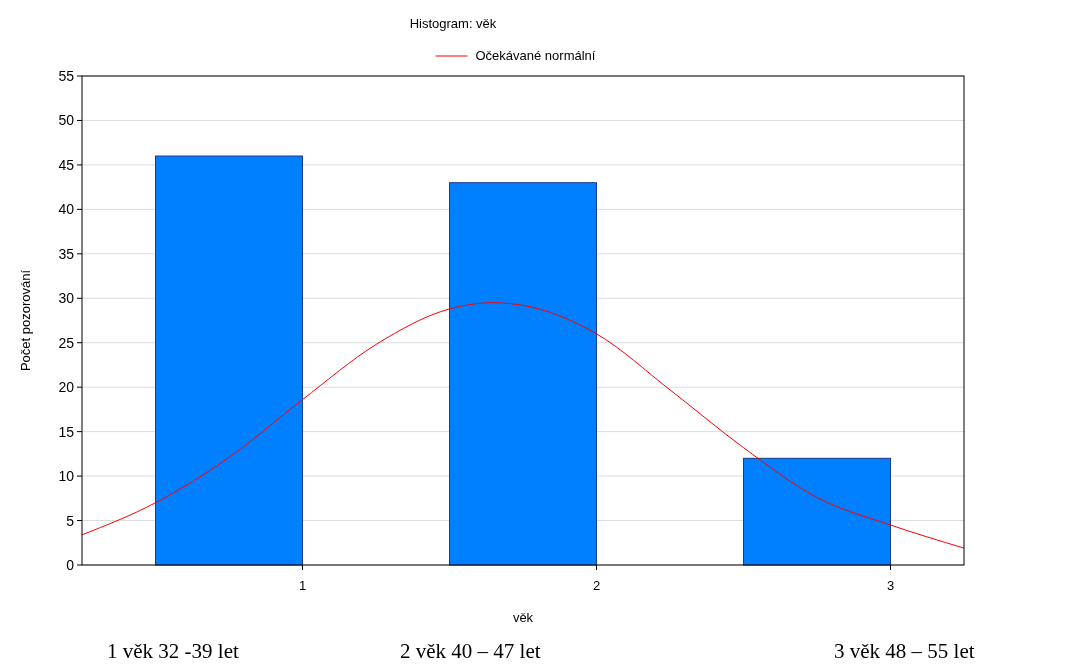  What do you see at coordinates (453, 23) in the screenshot?
I see `chart-title: Histogram: věk` at bounding box center [453, 23].